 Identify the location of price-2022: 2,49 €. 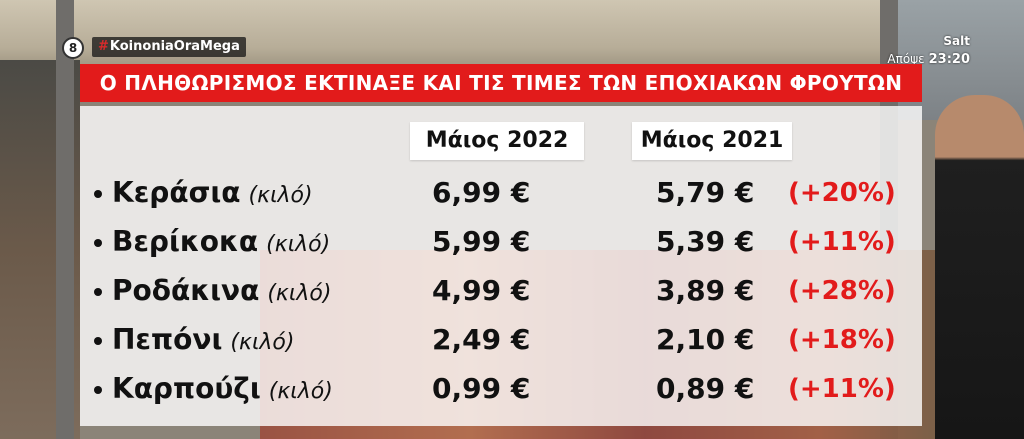
(481, 339).